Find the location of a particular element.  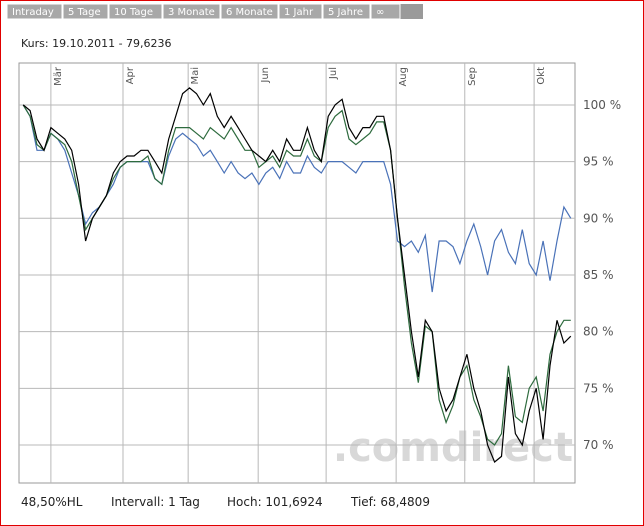

chart-title: Kurs: 19.10.2011 - 79,6236 is located at coordinates (96, 43).